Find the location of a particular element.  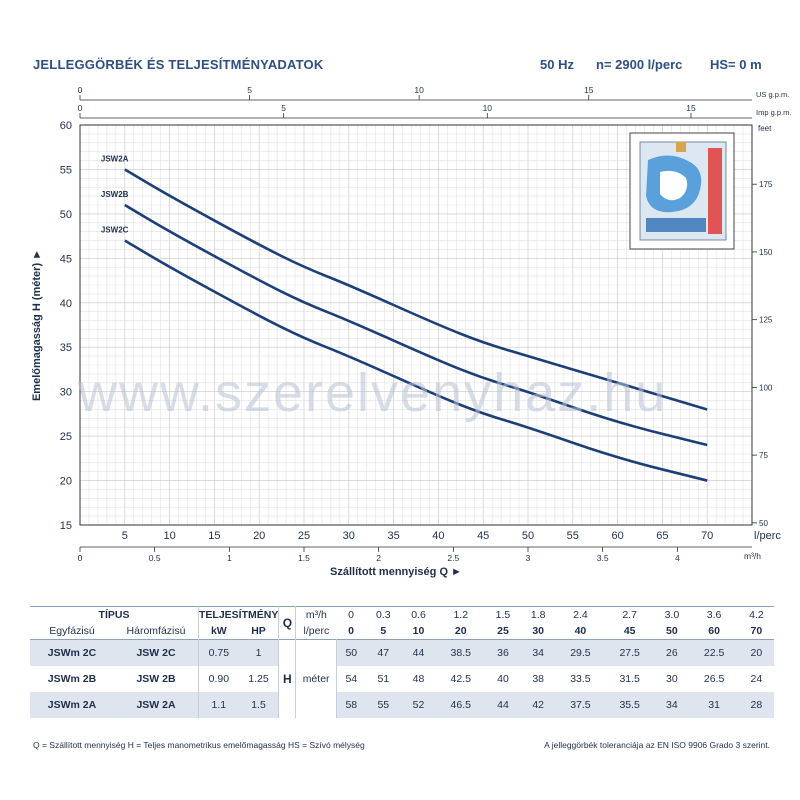

head-cell: 50 is located at coordinates (350, 652).